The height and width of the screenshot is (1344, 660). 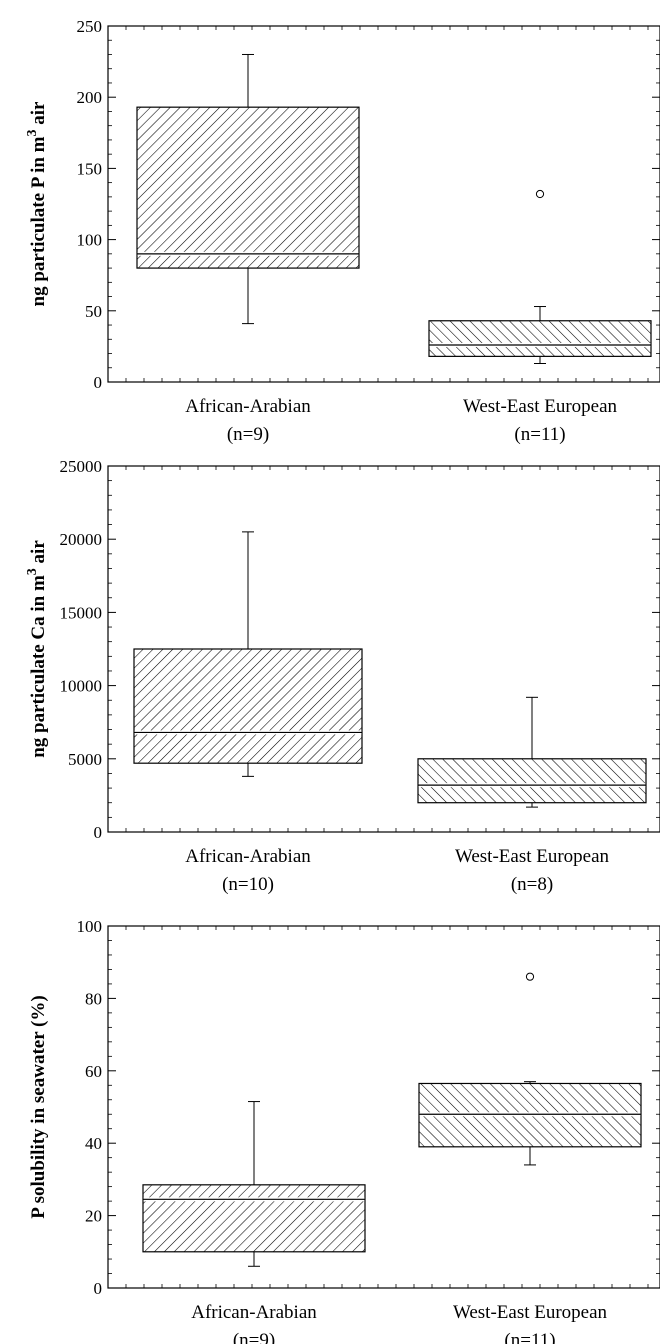 What do you see at coordinates (90, 168) in the screenshot?
I see `y-tick-label: 150` at bounding box center [90, 168].